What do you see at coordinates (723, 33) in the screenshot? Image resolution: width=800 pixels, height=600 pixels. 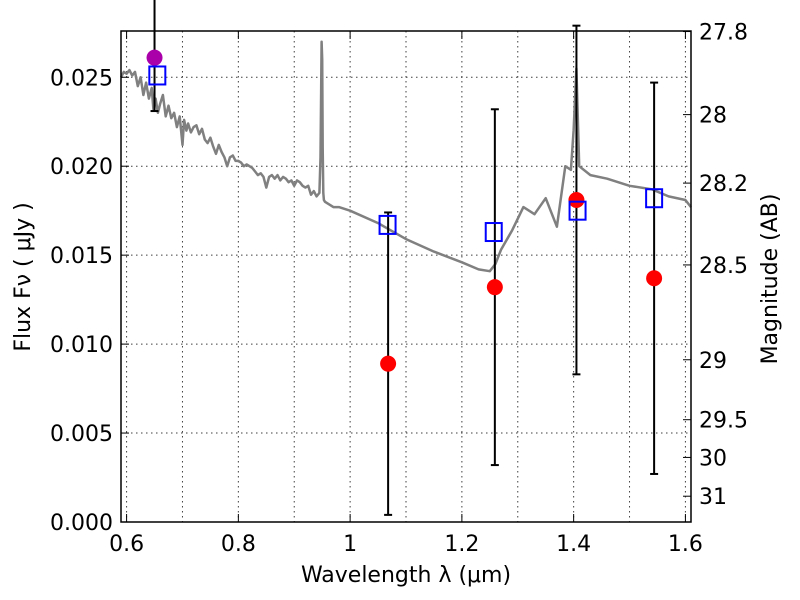 I see `right-tick-label: 27.8` at bounding box center [723, 33].